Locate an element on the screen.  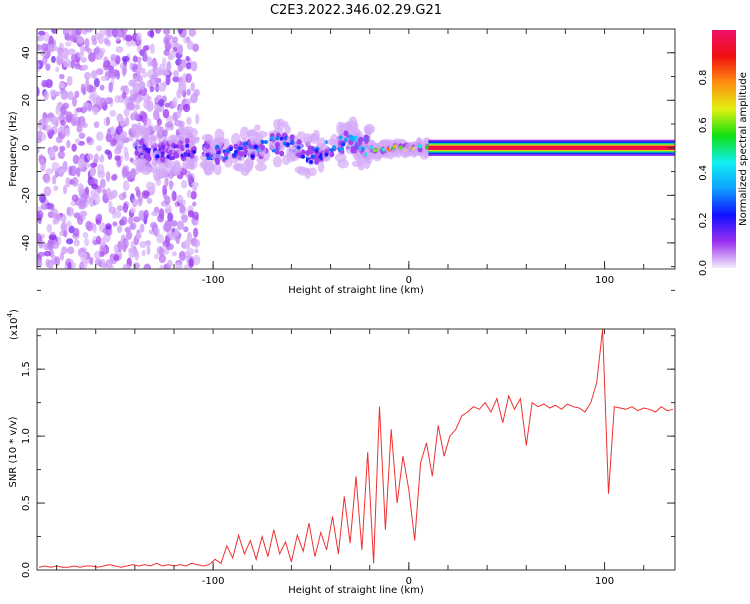
y-scale-multiplier: (x104) is located at coordinates (13, 324).